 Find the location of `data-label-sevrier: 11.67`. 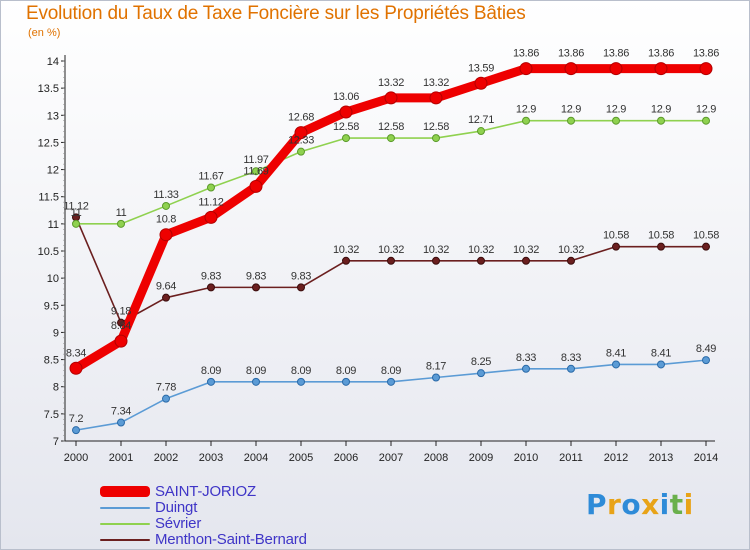

data-label-sevrier: 11.67 is located at coordinates (210, 176).